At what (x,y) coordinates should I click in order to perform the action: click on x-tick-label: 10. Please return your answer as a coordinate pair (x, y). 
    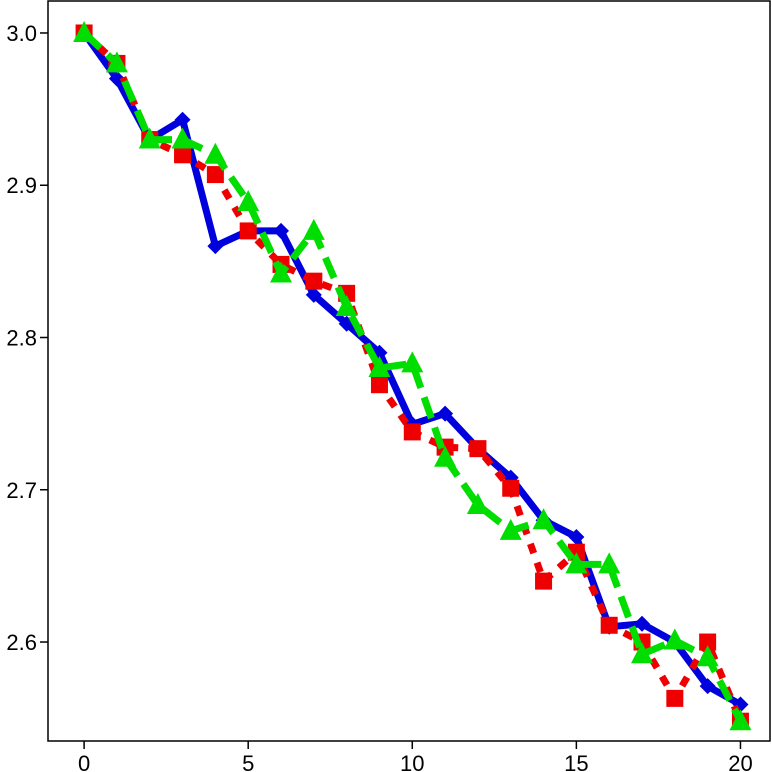
    Looking at the image, I should click on (412, 761).